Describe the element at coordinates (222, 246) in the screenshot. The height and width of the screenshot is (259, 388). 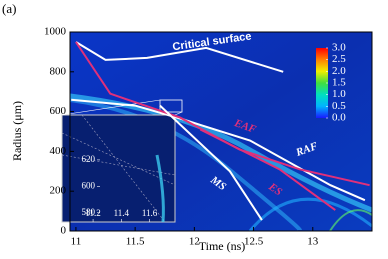
I see `x-axis-label: Time (ns)` at that location.